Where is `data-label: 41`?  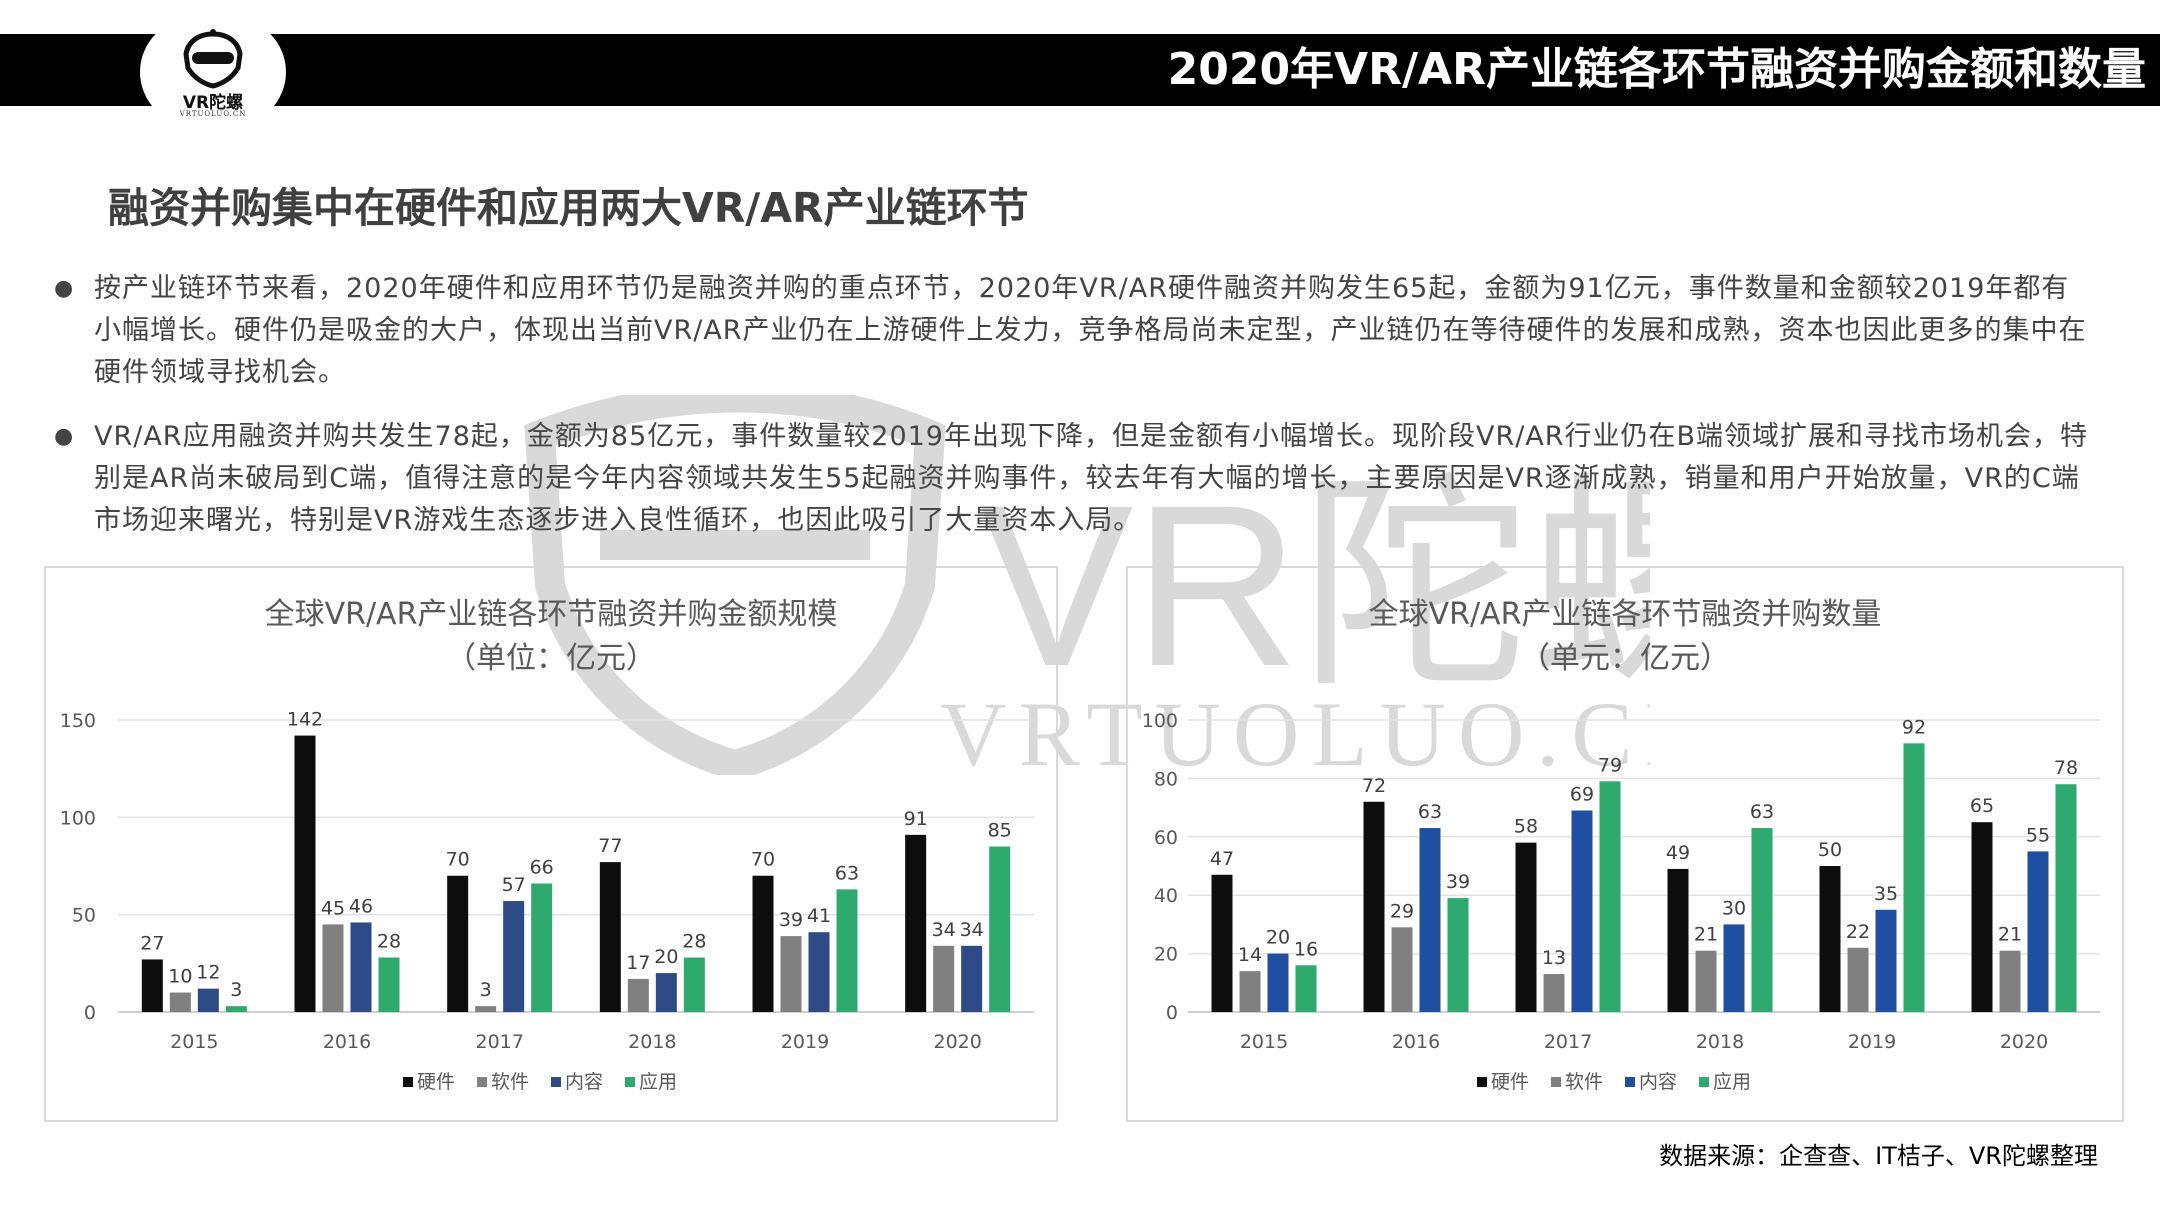 data-label: 41 is located at coordinates (819, 916).